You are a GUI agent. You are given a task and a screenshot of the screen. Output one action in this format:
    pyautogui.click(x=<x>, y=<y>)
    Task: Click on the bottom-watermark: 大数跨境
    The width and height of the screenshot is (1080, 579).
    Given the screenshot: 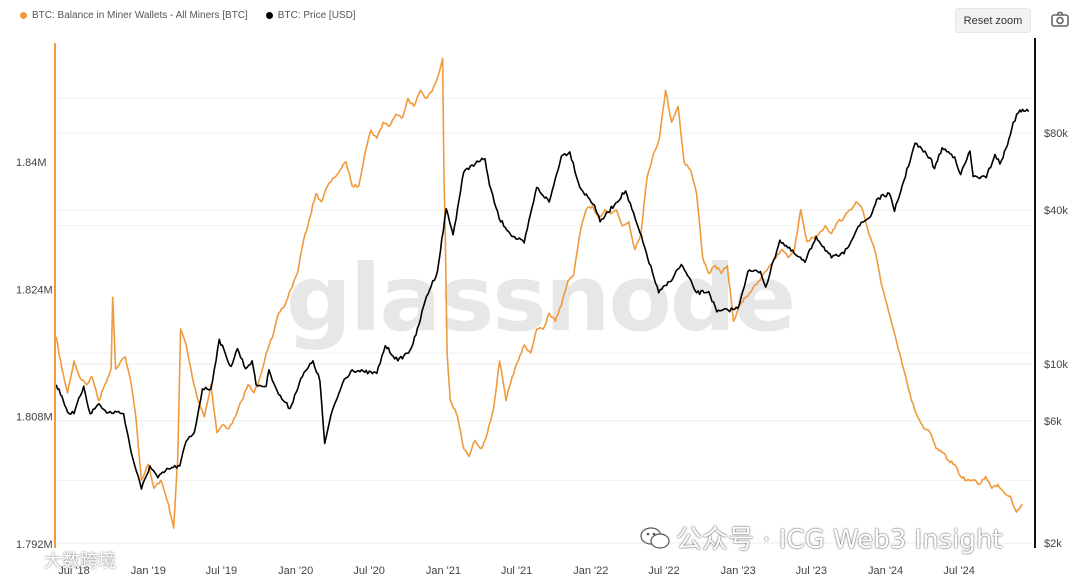 What is the action you would take?
    pyautogui.click(x=68, y=560)
    